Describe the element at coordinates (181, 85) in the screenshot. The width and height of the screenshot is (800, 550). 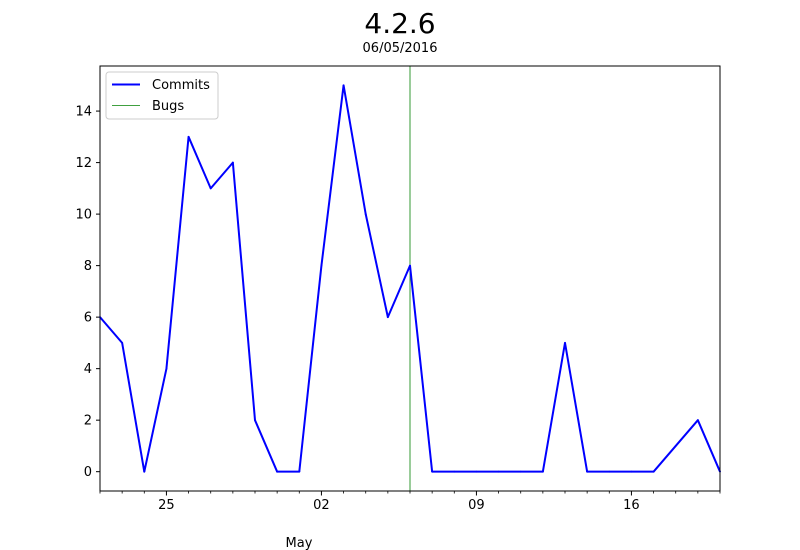
I see `legend-label-commits: Commits` at that location.